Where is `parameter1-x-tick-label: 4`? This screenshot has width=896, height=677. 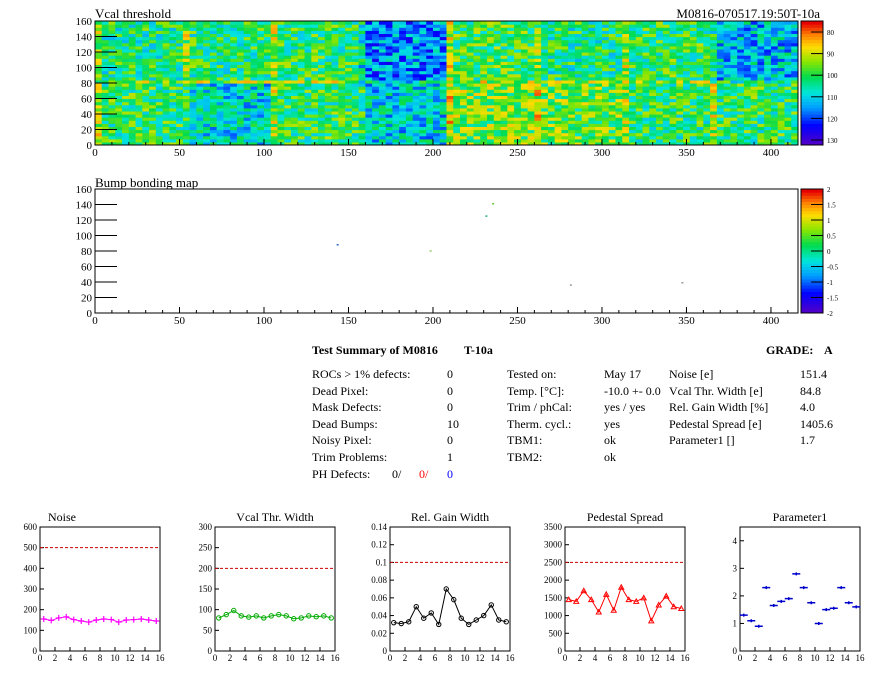 parameter1-x-tick-label: 4 is located at coordinates (770, 658).